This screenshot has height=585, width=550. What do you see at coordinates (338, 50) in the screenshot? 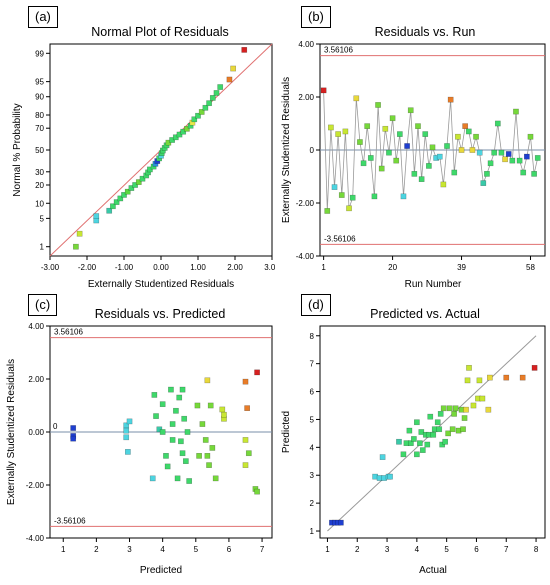
I see `upper-limit-label: 3.56106` at bounding box center [338, 50].